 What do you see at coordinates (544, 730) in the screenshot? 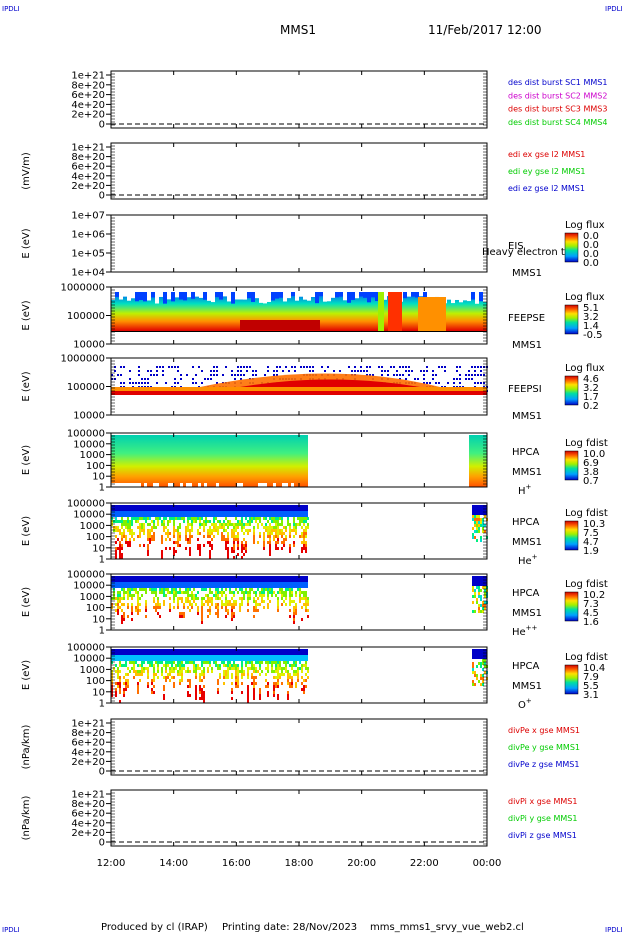
I see `legend-entry: divPe x gse MMS1` at bounding box center [544, 730].